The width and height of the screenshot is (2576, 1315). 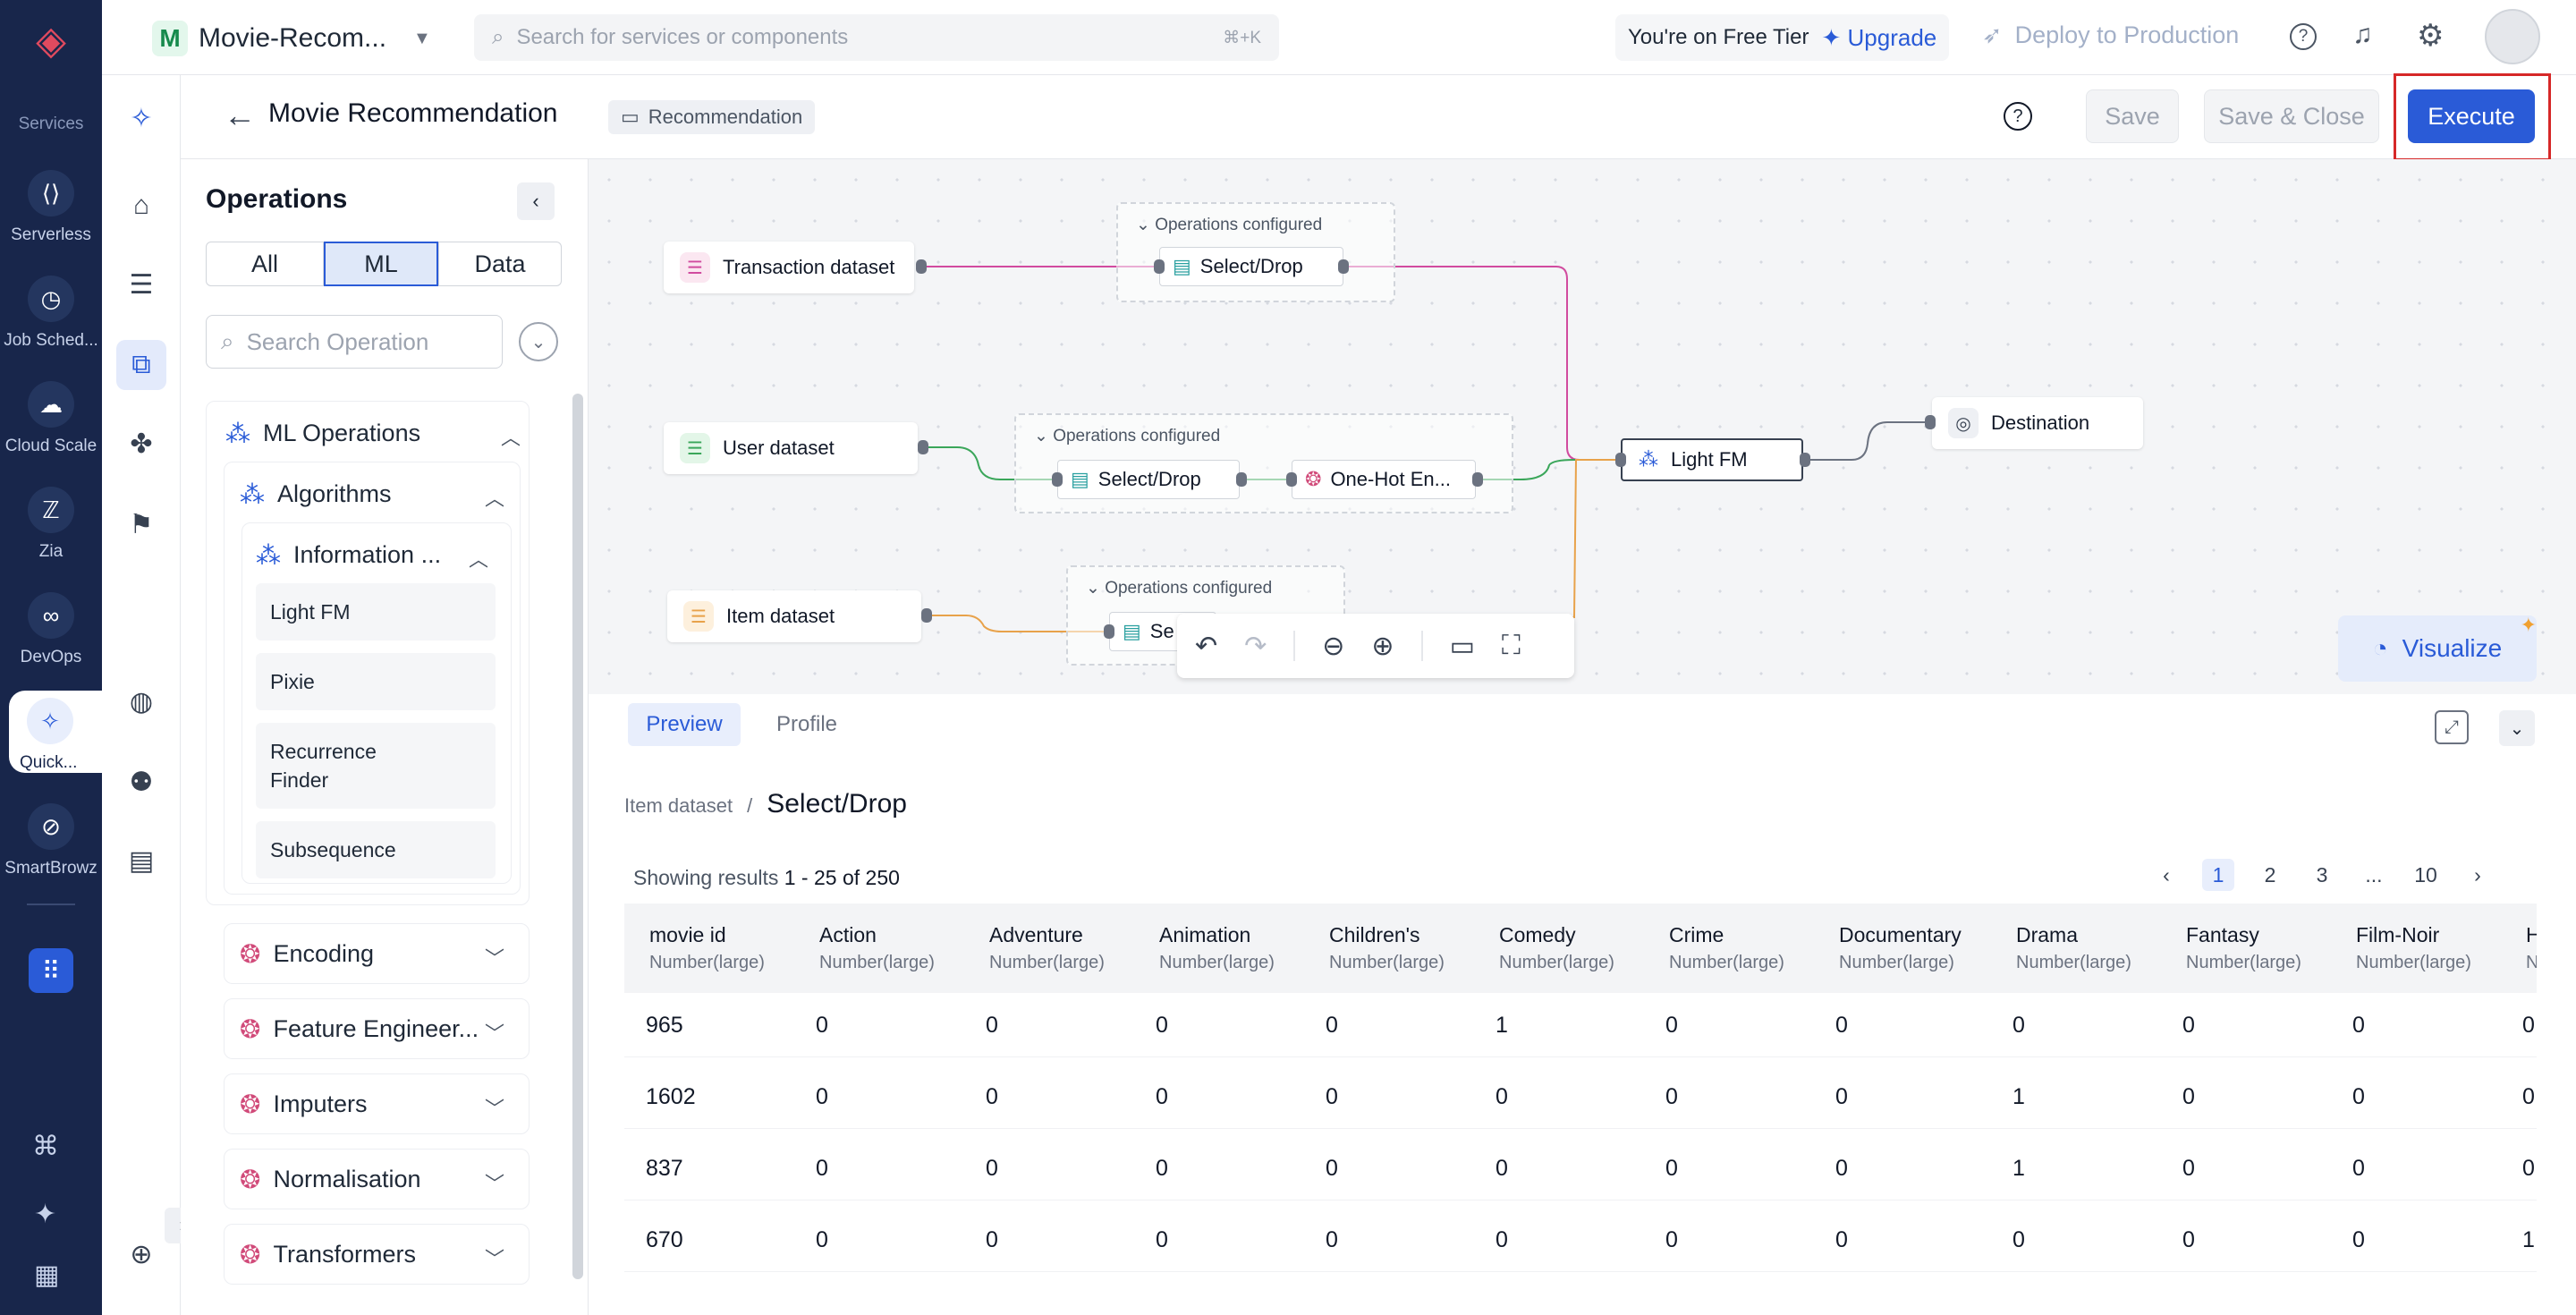 I want to click on zoom-in-icon: ⊕, so click(x=1382, y=646).